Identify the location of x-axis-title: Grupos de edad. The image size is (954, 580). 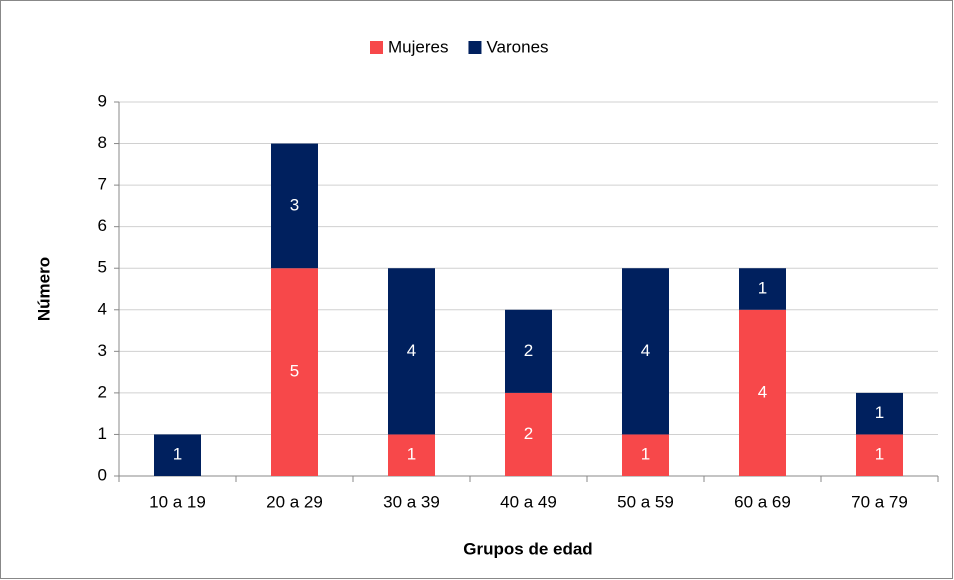
(527, 548).